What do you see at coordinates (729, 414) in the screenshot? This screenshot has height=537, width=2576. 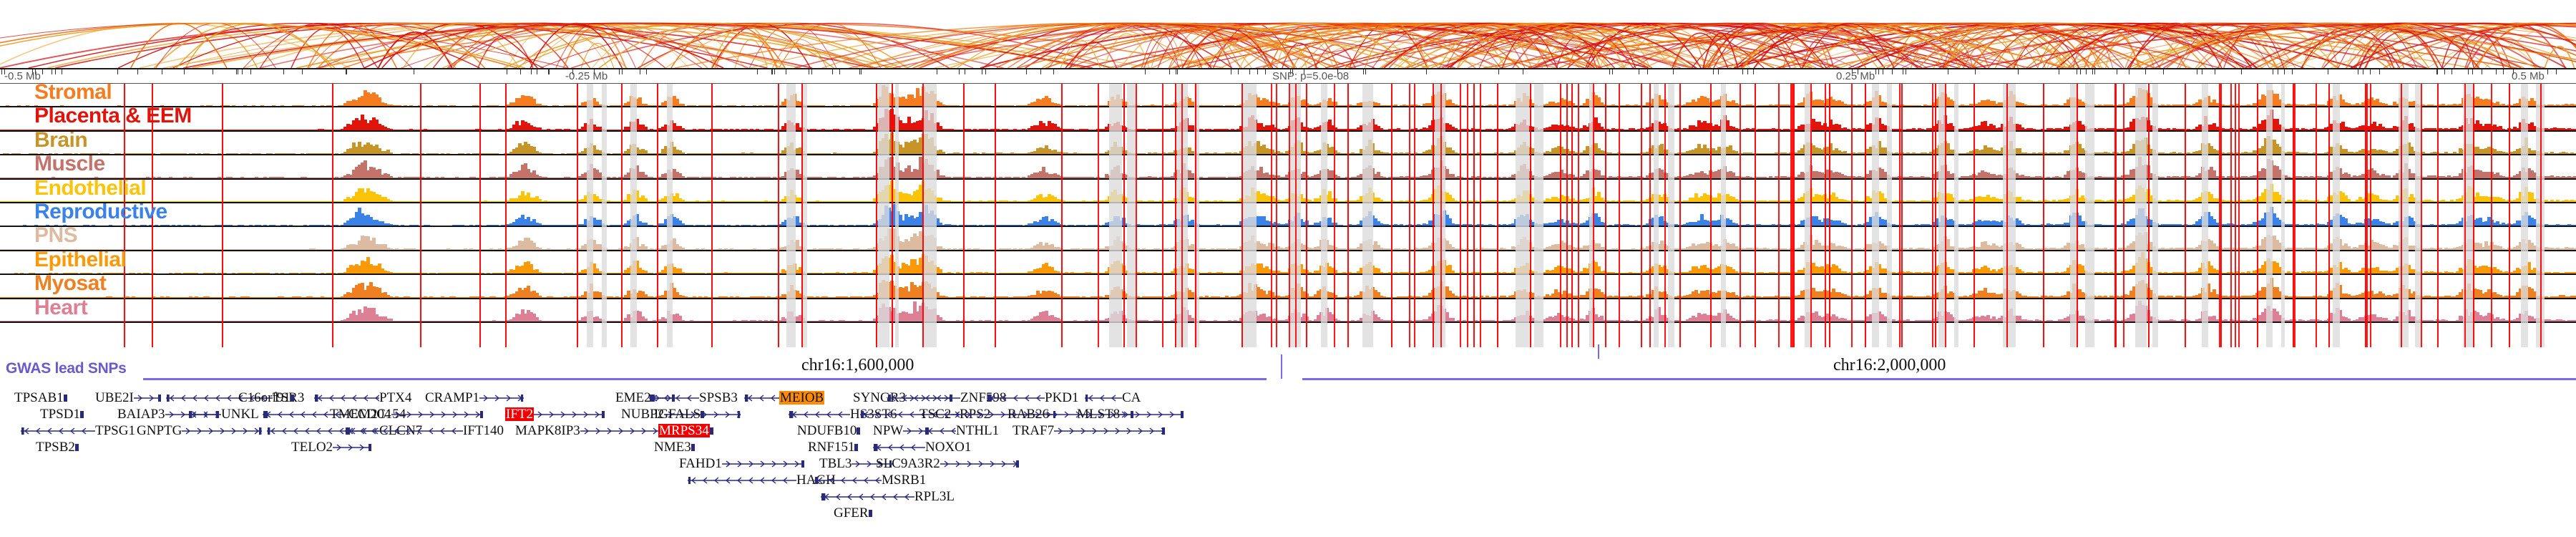 I see `gene-entry: IGFALS` at bounding box center [729, 414].